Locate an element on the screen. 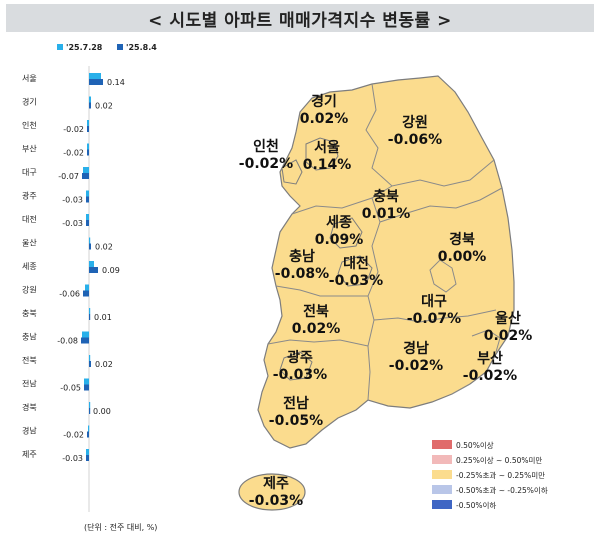 The image size is (600, 546). category-label: 서울 is located at coordinates (29, 78).